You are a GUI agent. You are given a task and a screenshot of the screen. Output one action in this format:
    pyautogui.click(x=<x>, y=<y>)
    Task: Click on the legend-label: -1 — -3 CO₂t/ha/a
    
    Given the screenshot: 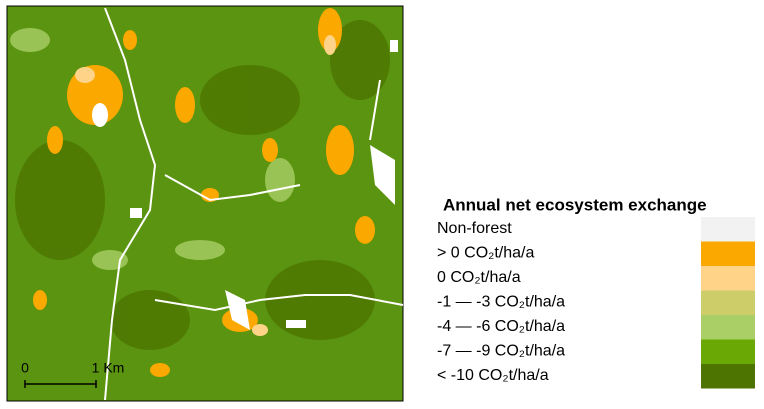 What is the action you would take?
    pyautogui.click(x=501, y=302)
    